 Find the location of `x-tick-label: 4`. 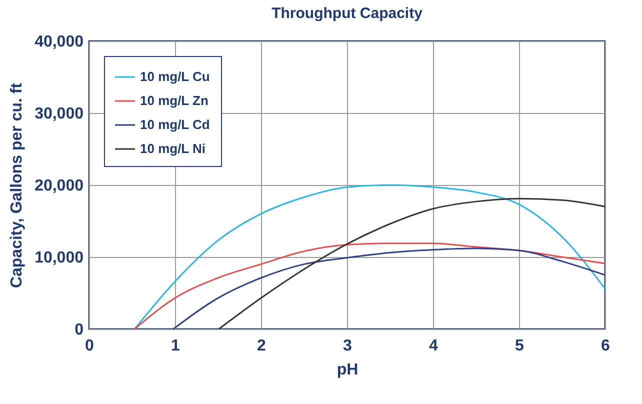

x-tick-label: 4 is located at coordinates (433, 346).